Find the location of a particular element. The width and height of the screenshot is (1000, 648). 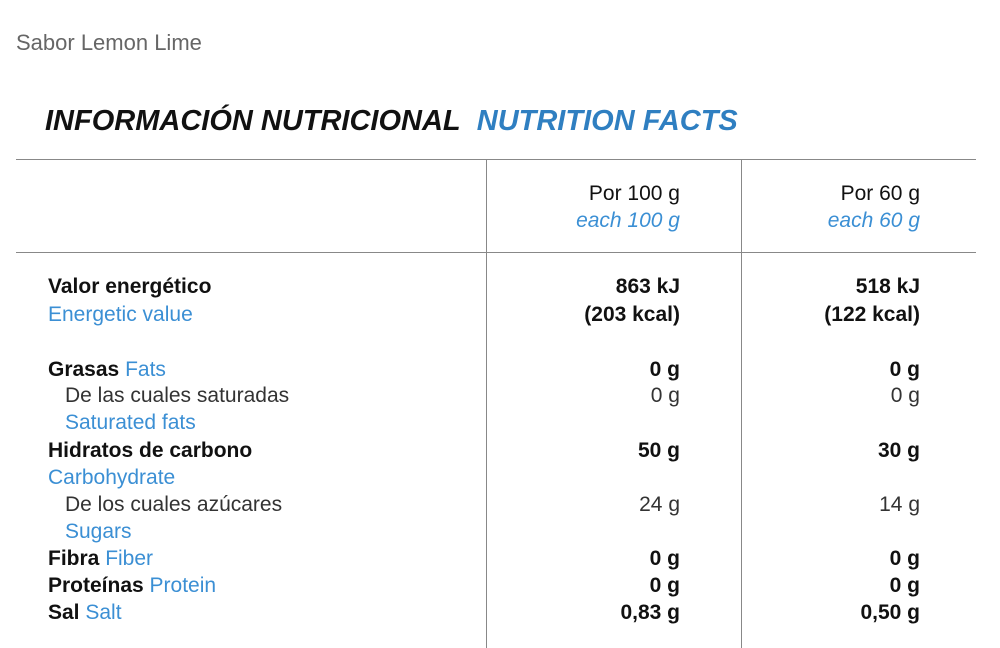

row-label: Proteínas Protein is located at coordinates (132, 586).